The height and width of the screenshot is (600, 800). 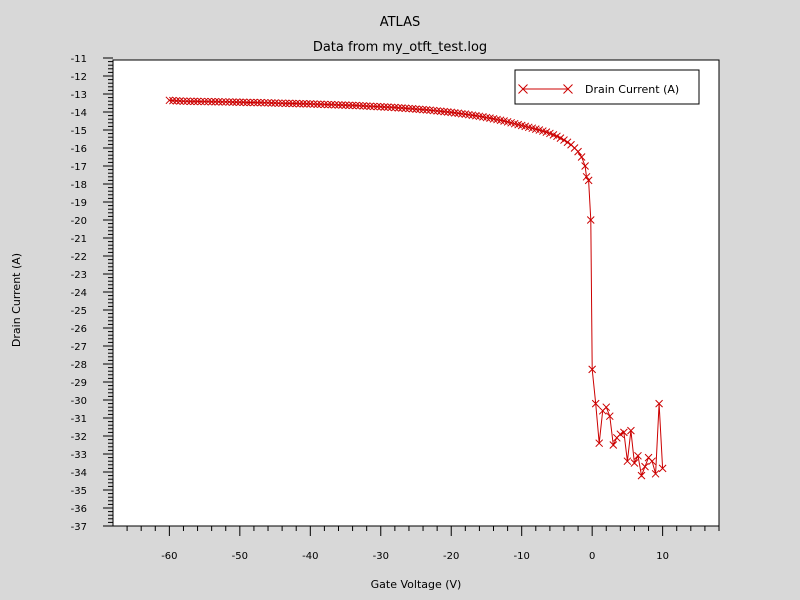 What do you see at coordinates (79, 77) in the screenshot?
I see `y-tick-label: -12` at bounding box center [79, 77].